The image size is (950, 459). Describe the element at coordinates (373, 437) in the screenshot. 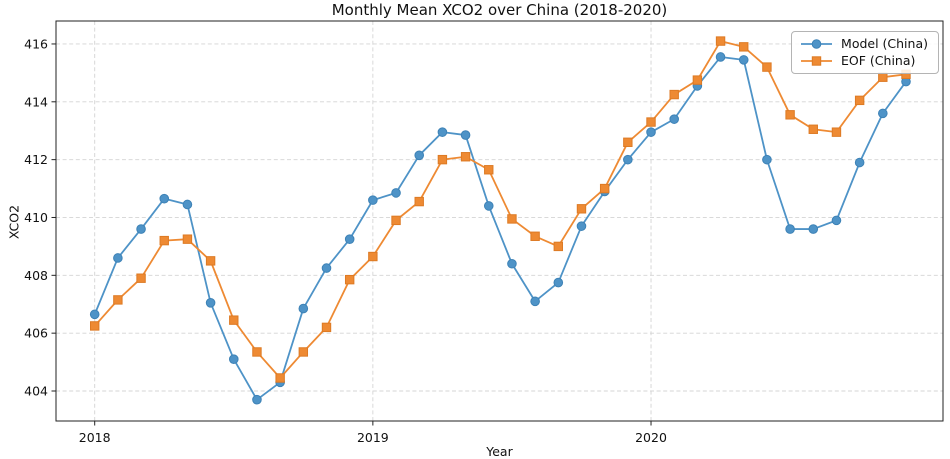

I see `x-tick-label: 2019` at that location.